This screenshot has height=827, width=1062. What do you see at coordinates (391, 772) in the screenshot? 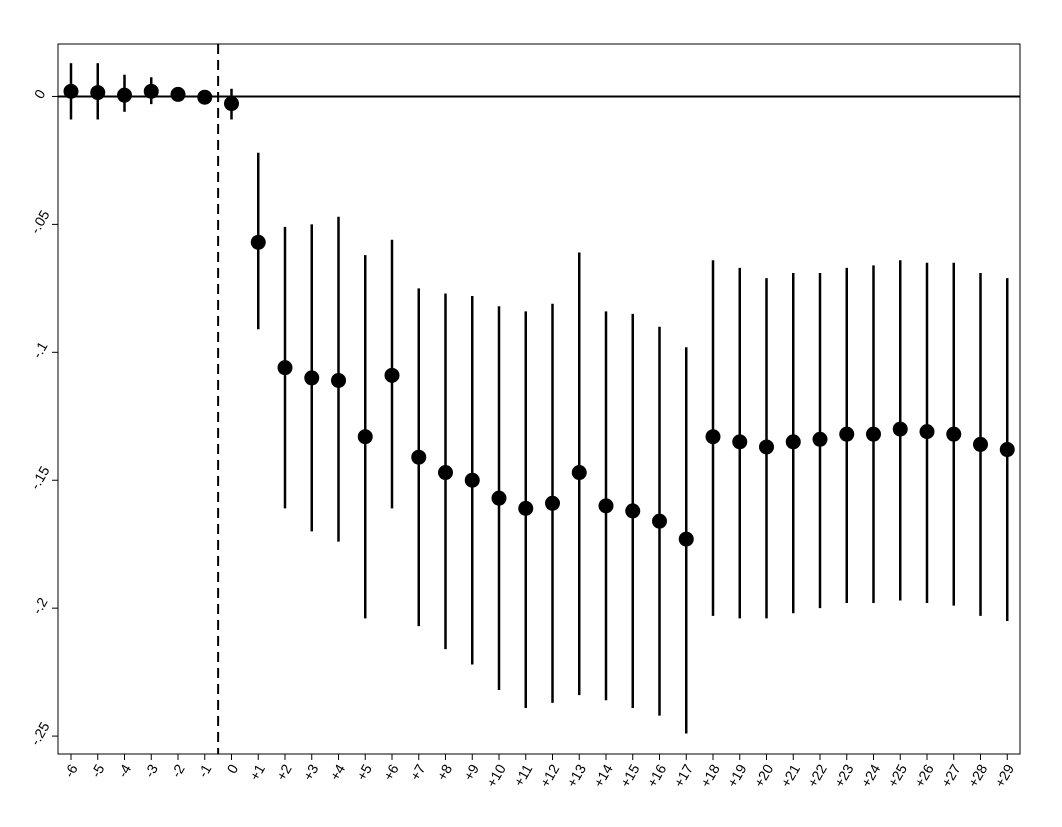
I see `x-tick-label: +6` at bounding box center [391, 772].